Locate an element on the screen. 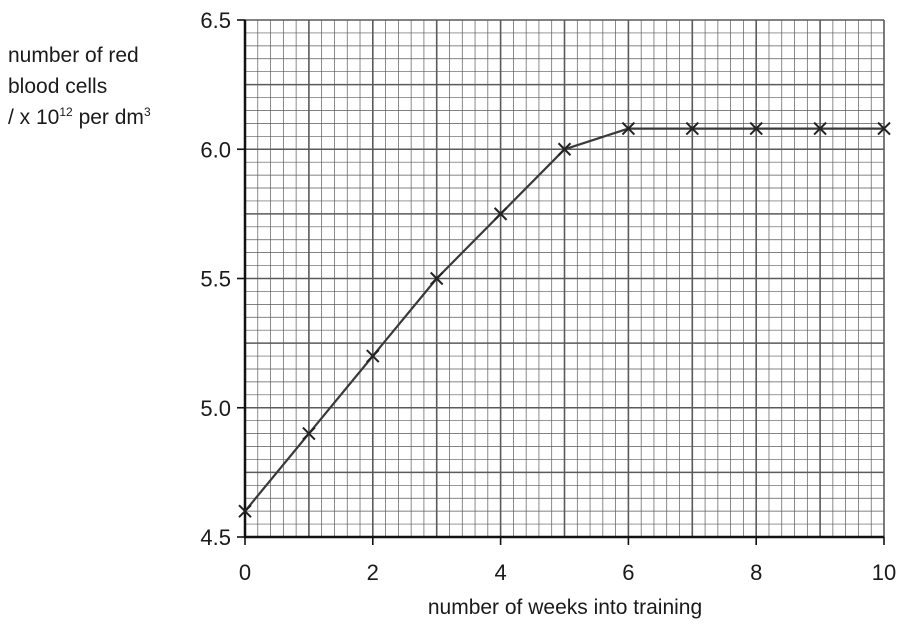 The width and height of the screenshot is (900, 626). y-axis-label-line3-unit: per dm is located at coordinates (108, 117).